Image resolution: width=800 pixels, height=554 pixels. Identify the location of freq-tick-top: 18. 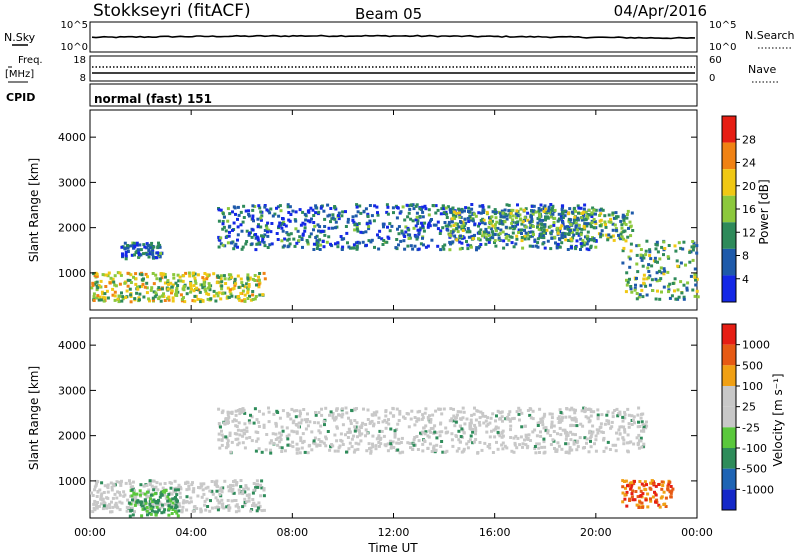
(79, 60).